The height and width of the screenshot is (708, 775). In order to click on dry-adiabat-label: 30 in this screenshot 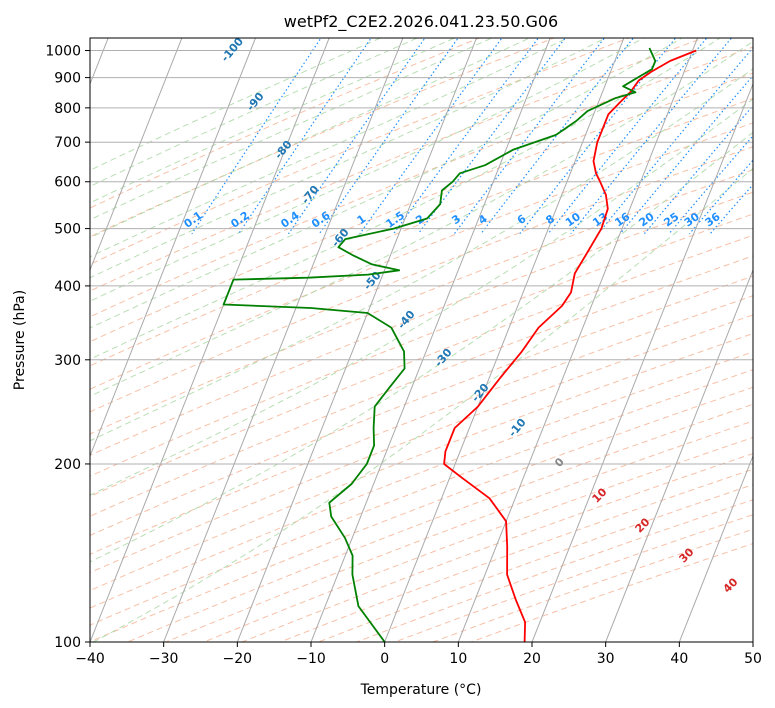, I will do `click(687, 555)`.